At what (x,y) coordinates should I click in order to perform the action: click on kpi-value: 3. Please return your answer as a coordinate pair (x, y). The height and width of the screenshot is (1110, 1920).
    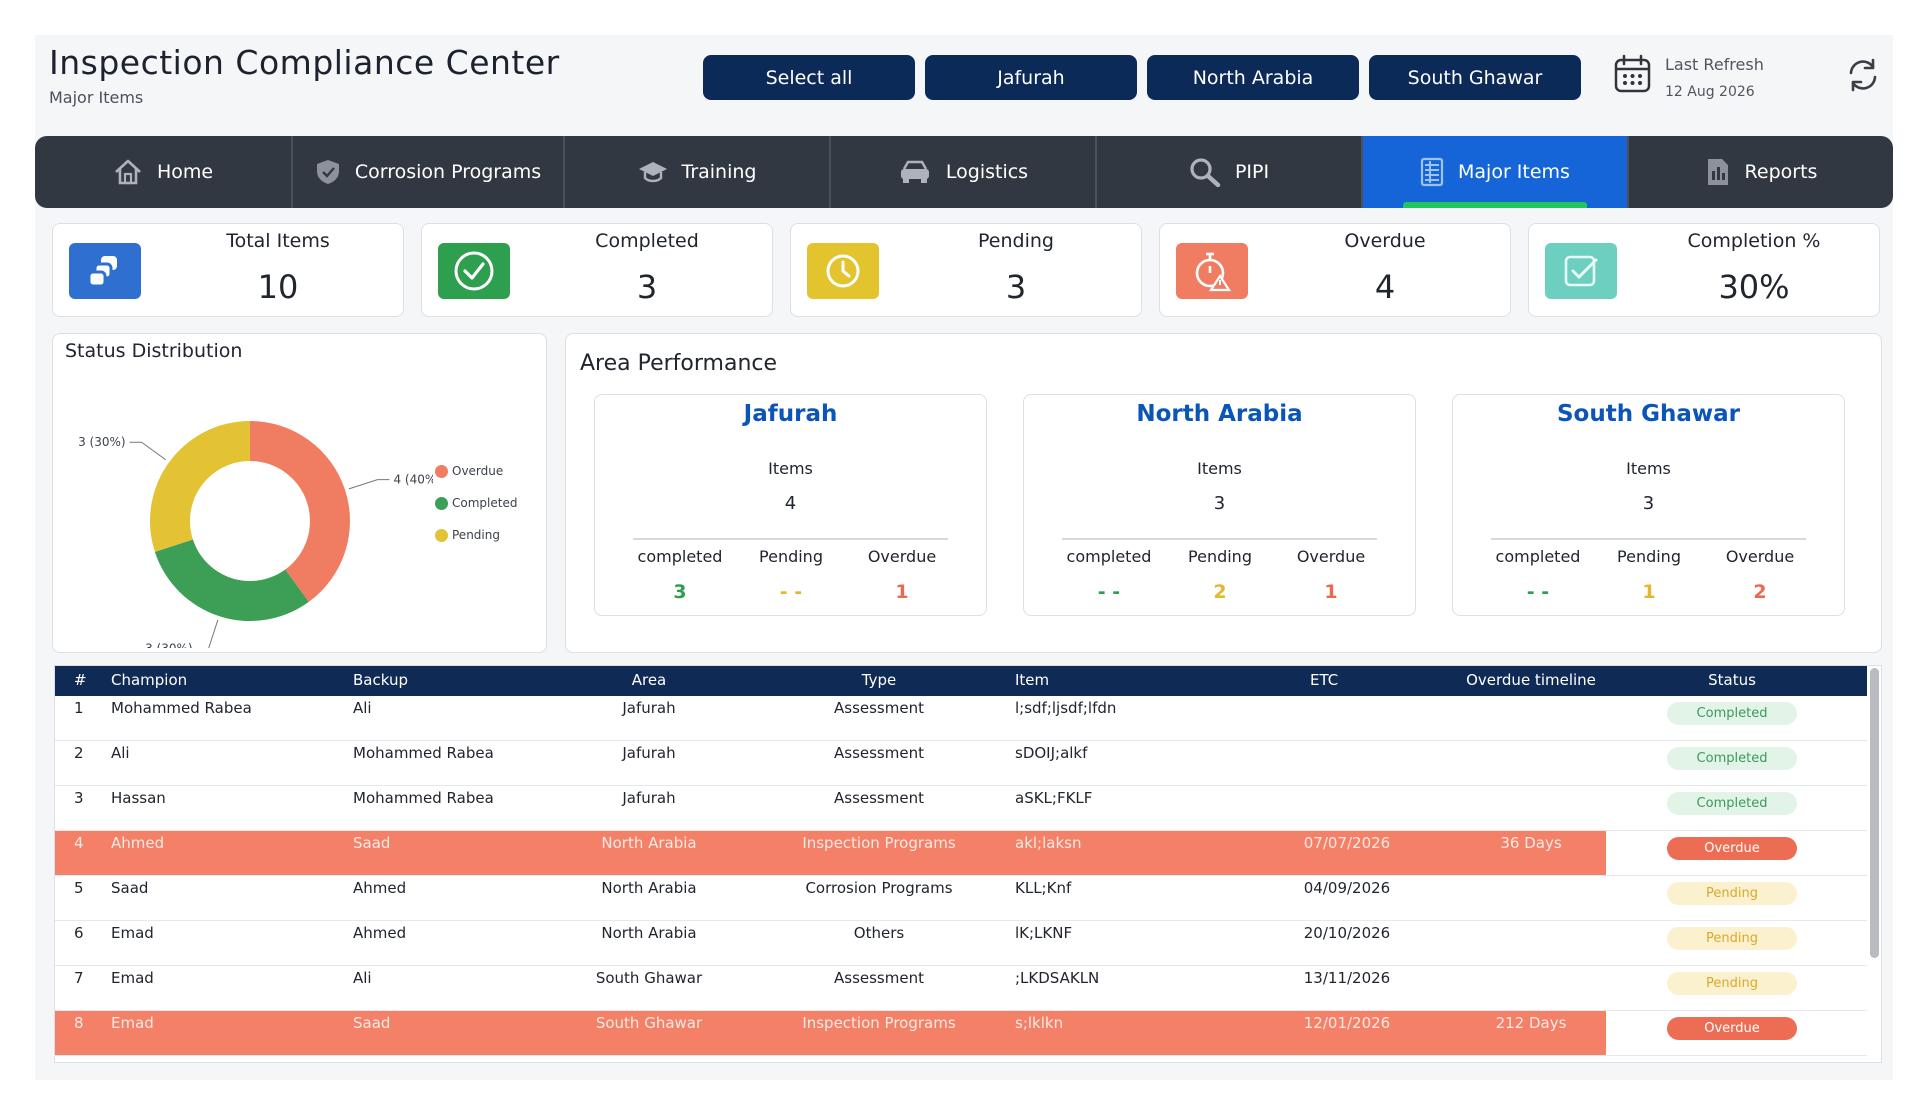
    Looking at the image, I should click on (647, 287).